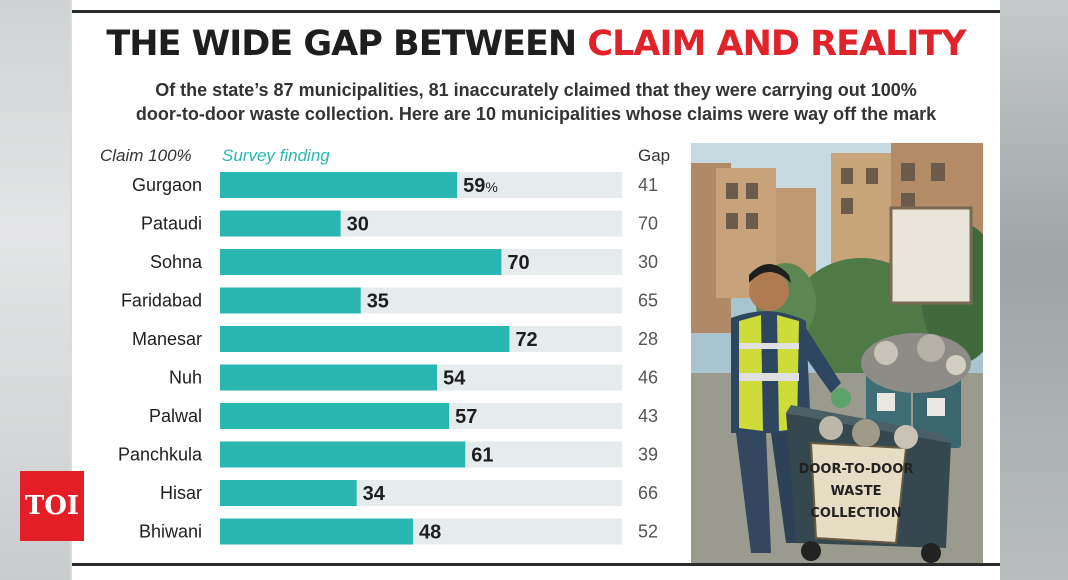 The height and width of the screenshot is (580, 1068). Describe the element at coordinates (1033, 290) in the screenshot. I see `background-right-blur` at that location.